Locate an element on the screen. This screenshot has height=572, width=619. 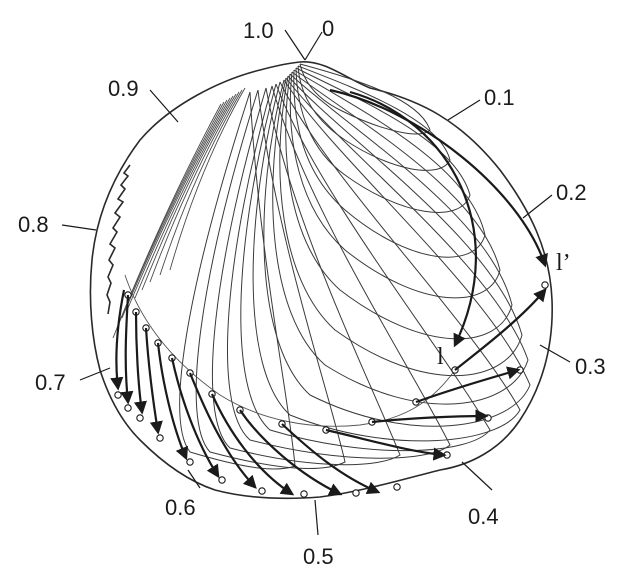
label-0-4: 0.4 is located at coordinates (483, 516).